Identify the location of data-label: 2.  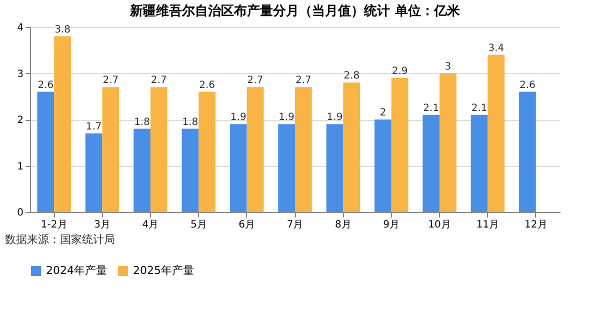
(383, 113).